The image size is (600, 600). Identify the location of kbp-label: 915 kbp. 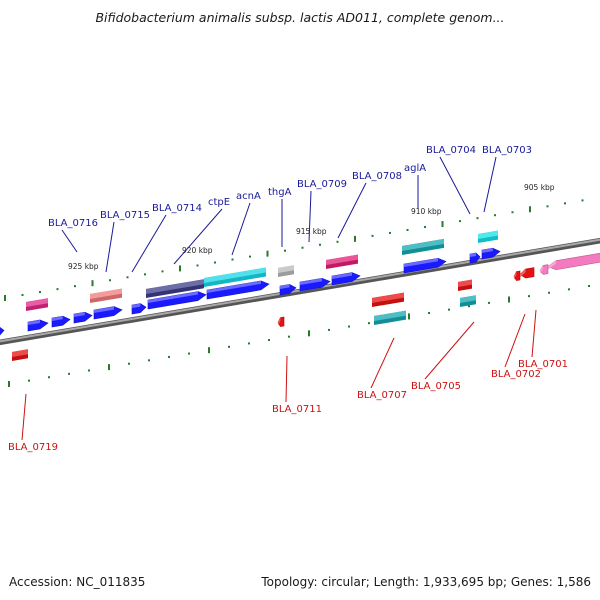
(311, 231).